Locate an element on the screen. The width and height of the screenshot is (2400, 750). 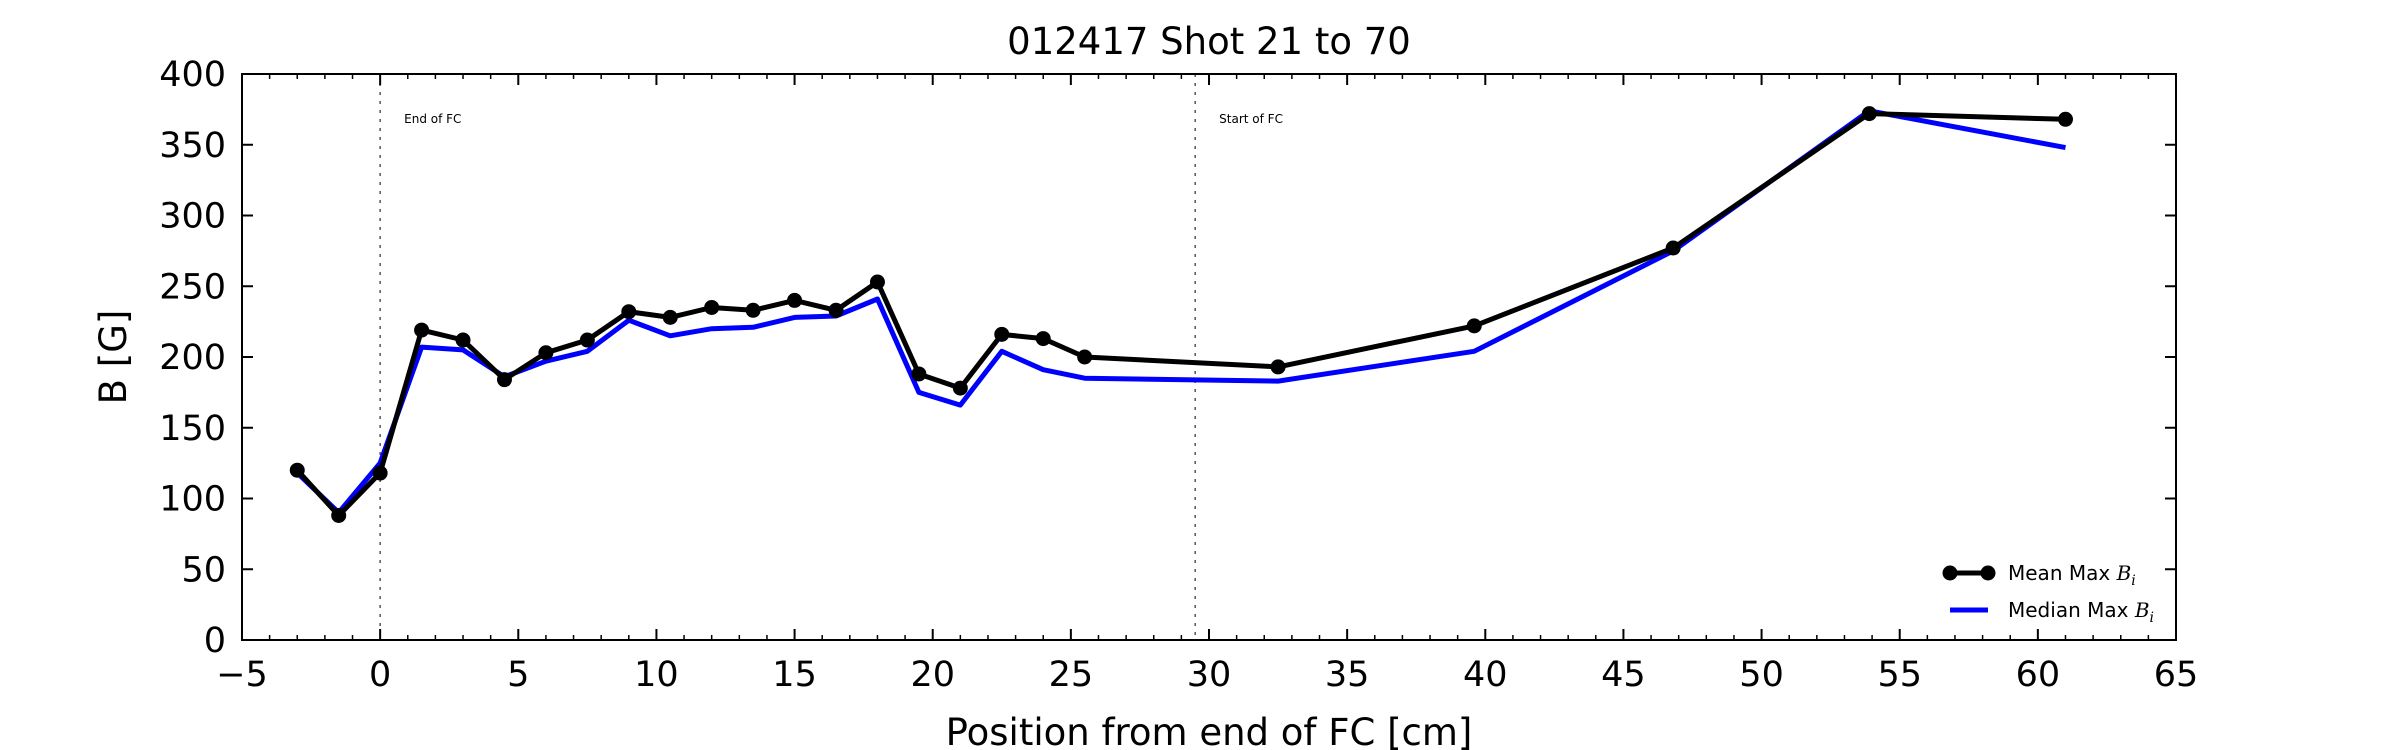
y-axis-label: B [G] is located at coordinates (113, 357).